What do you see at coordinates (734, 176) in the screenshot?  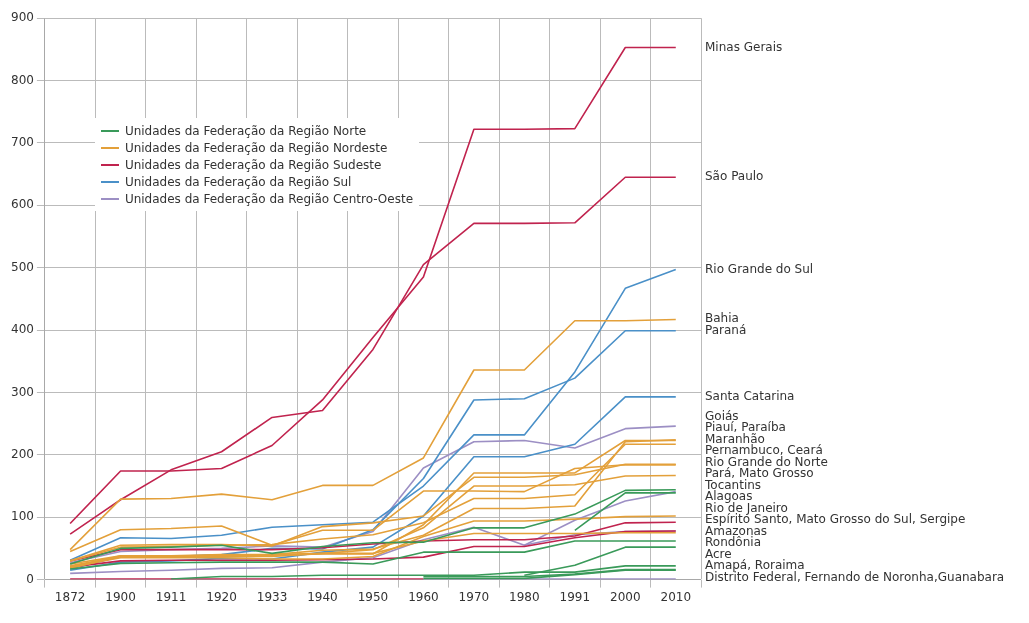 I see `annotation: São Paulo` at bounding box center [734, 176].